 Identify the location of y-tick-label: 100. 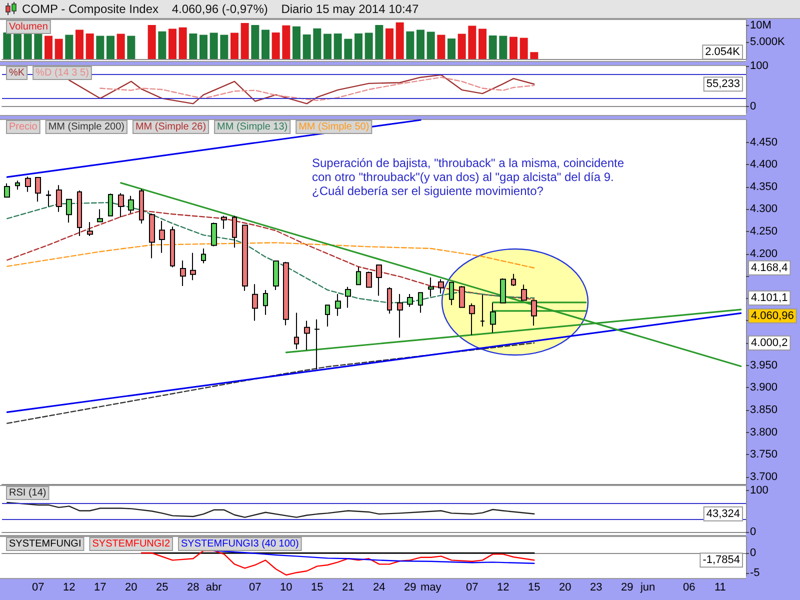
(759, 490).